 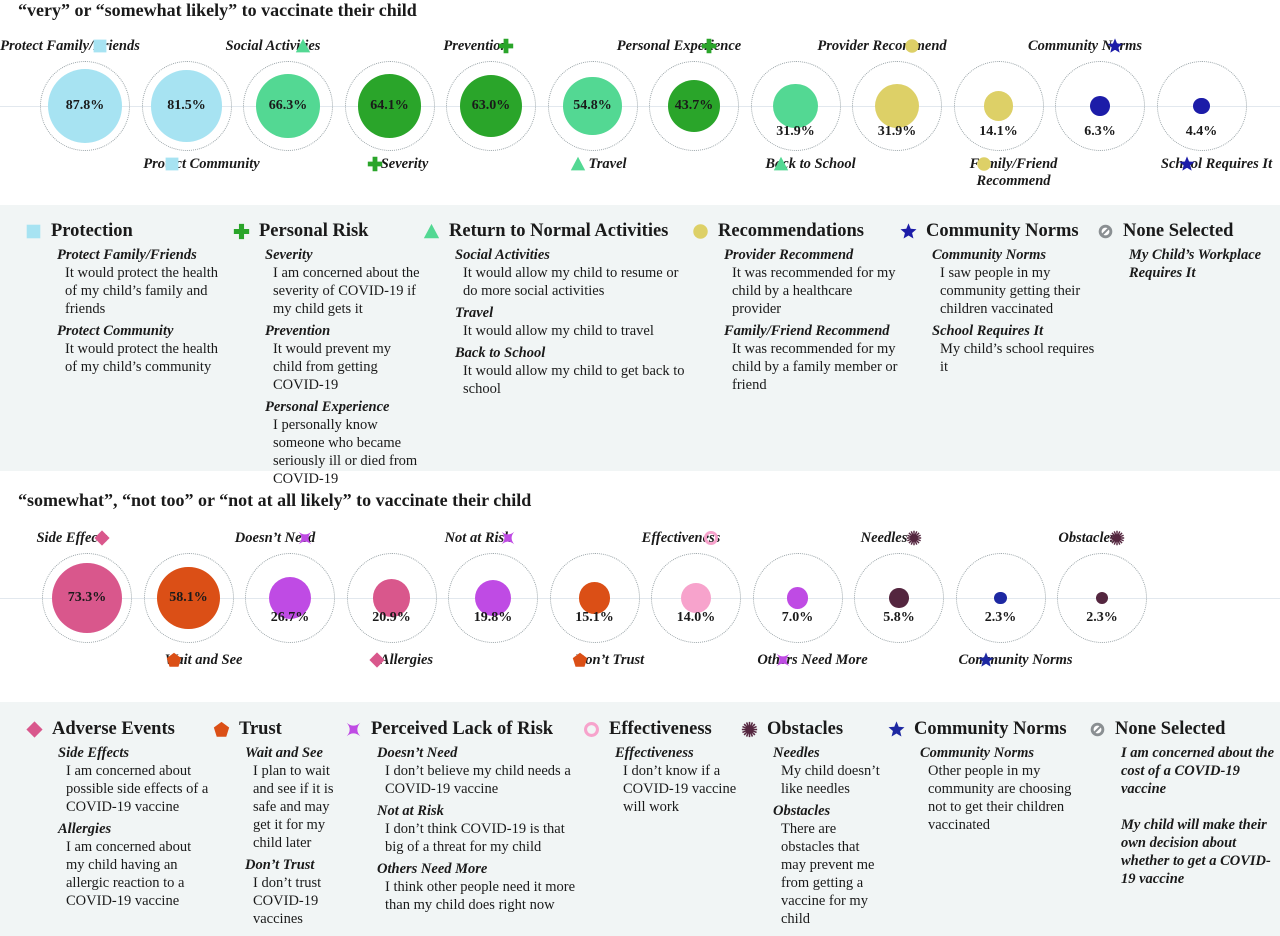 I want to click on legend-item-title: Others Need More, so click(x=432, y=869).